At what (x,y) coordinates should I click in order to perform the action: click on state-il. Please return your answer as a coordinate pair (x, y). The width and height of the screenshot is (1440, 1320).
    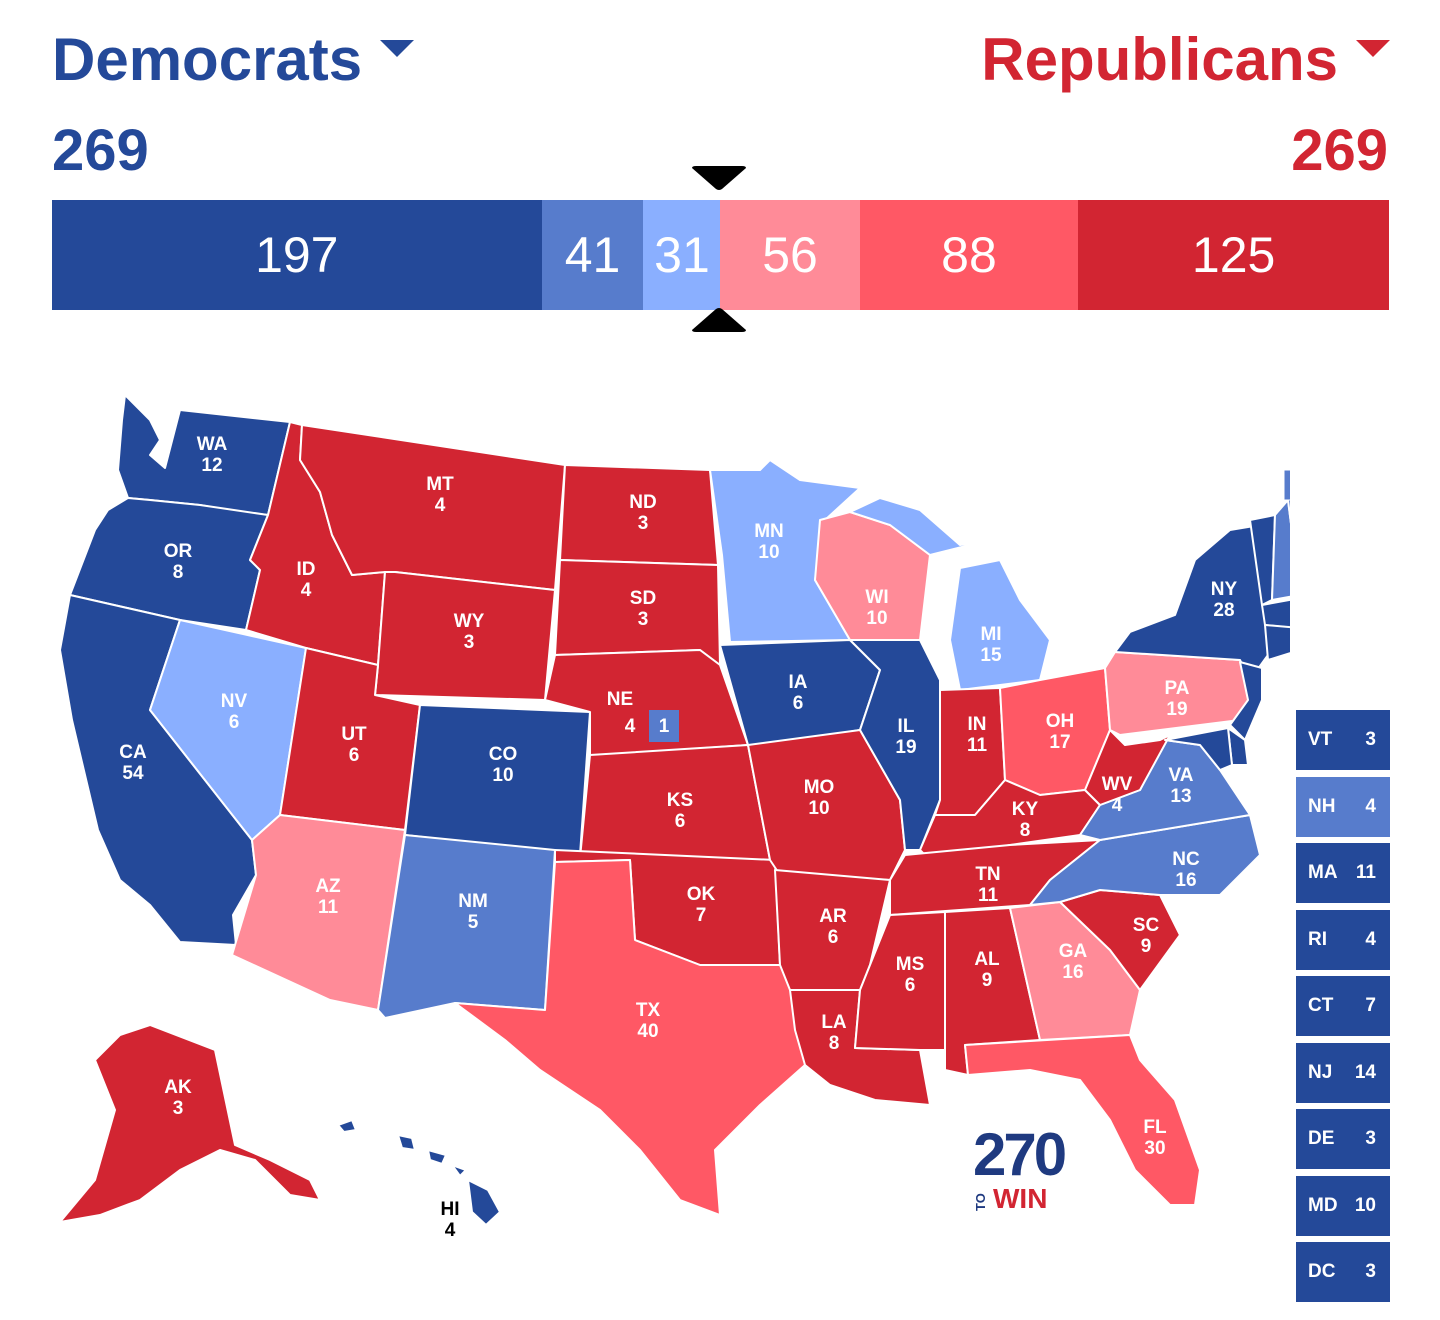
    Looking at the image, I should click on (895, 745).